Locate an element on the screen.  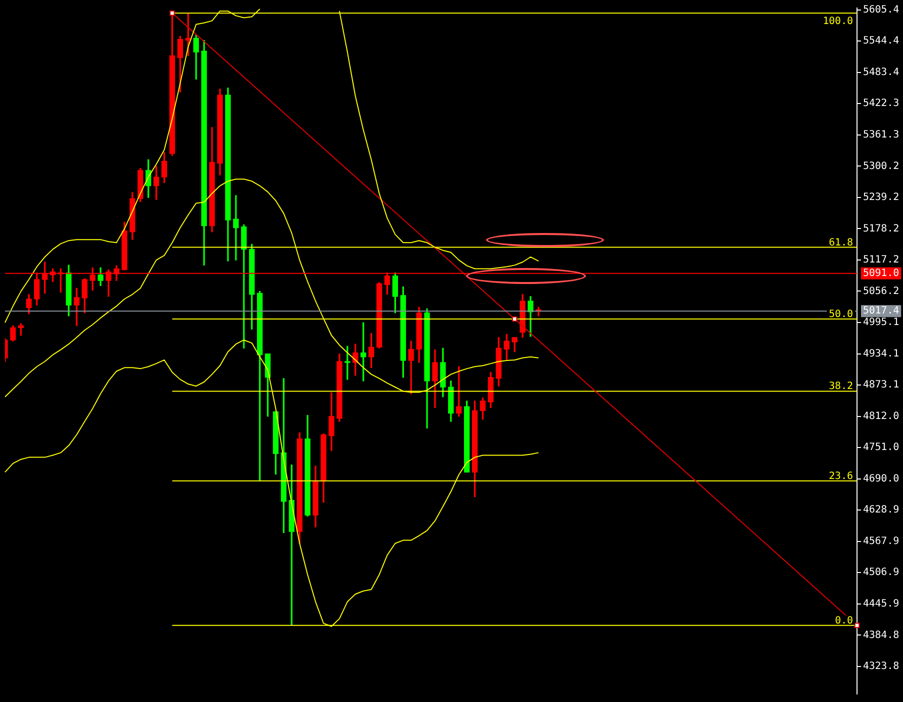
y-tick-label: 5178.2 is located at coordinates (881, 228).